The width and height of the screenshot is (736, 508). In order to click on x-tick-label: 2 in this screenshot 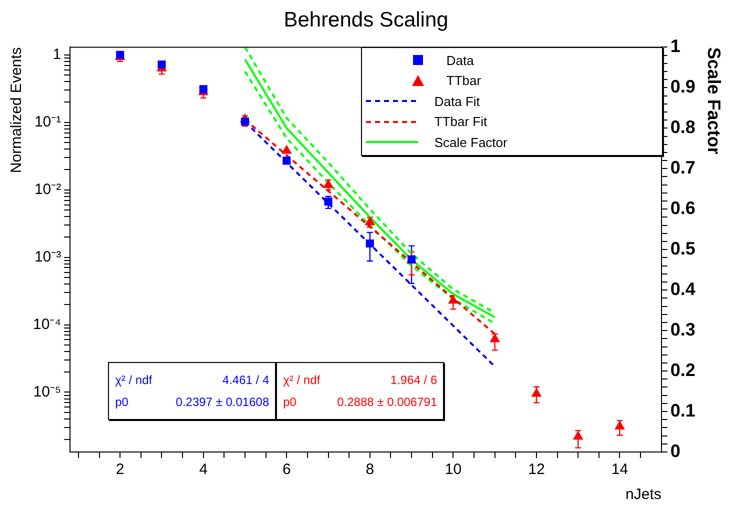, I will do `click(120, 469)`.